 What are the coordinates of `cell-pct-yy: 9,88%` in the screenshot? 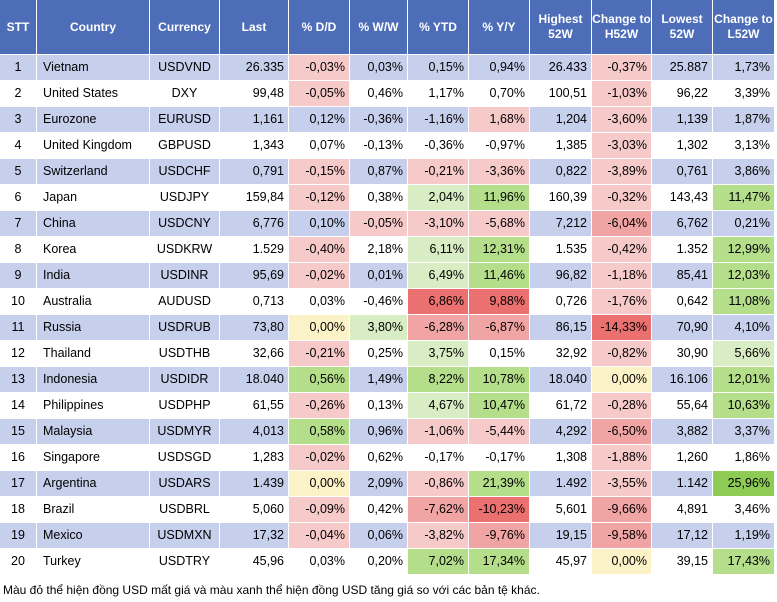 It's located at (499, 302).